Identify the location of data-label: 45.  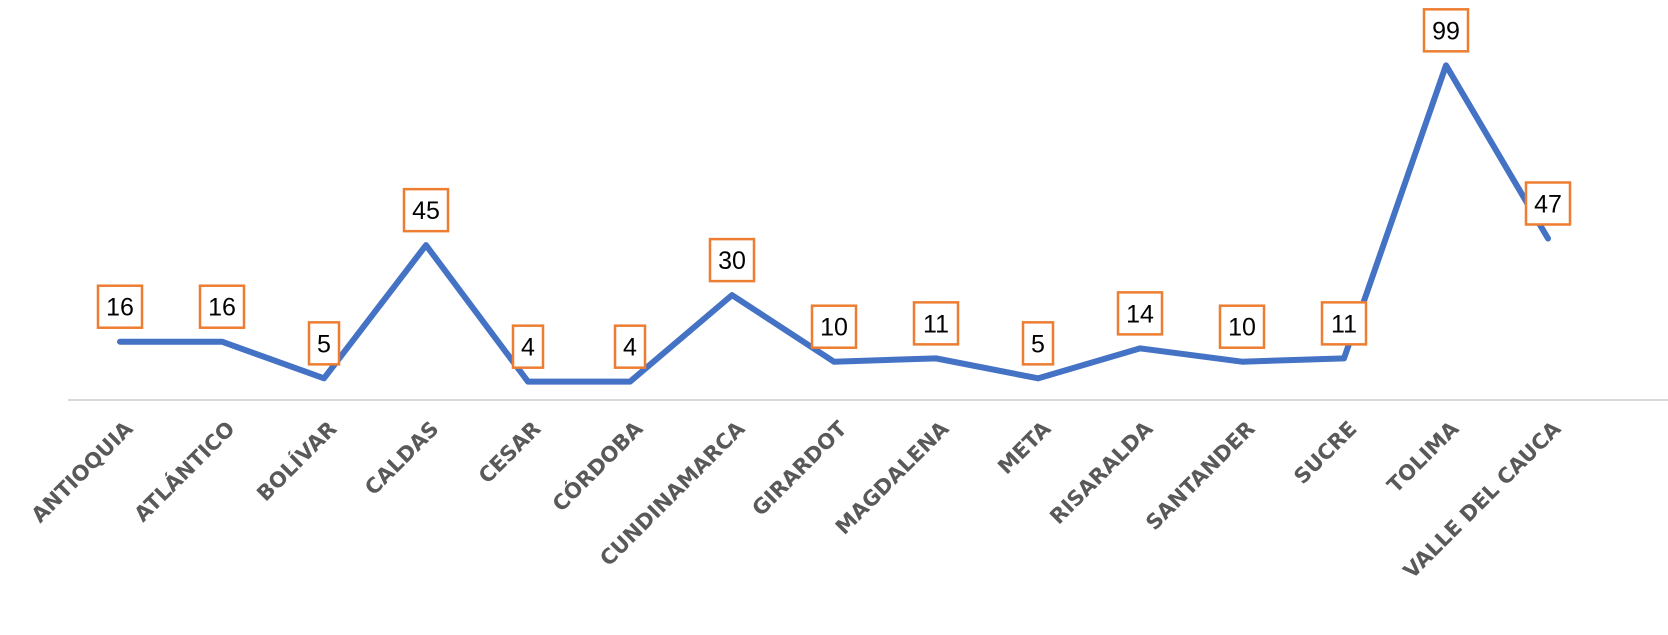
(426, 210).